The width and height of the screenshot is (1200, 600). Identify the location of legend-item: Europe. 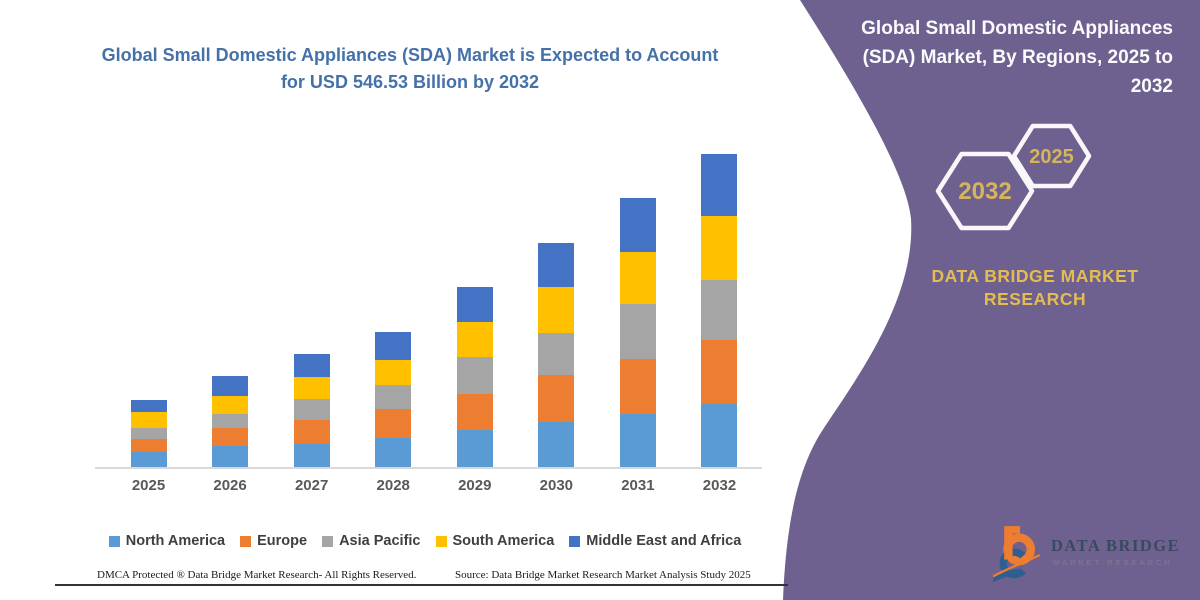
(273, 541).